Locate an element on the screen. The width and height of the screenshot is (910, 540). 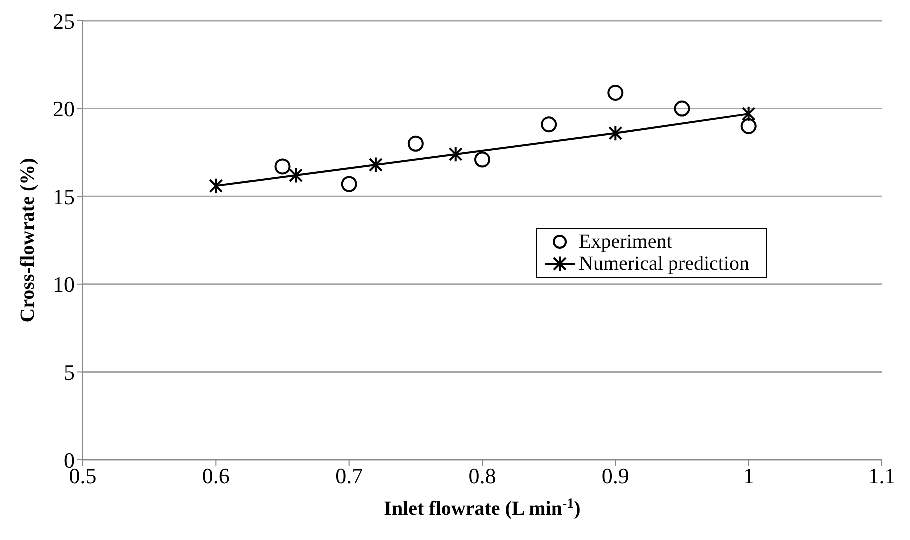
y-tick-label: 10 is located at coordinates (64, 285).